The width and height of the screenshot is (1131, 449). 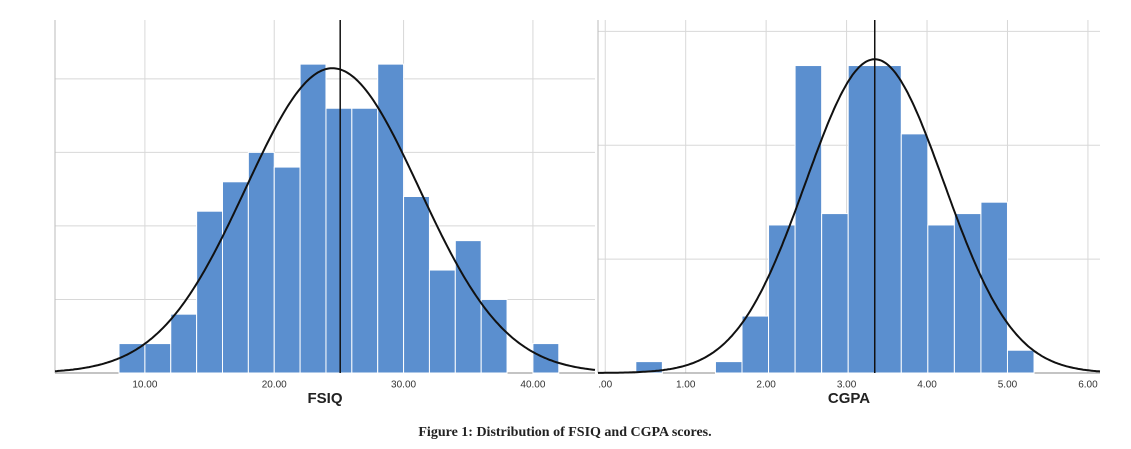 I want to click on x-tick-label: 3.00, so click(x=847, y=385).